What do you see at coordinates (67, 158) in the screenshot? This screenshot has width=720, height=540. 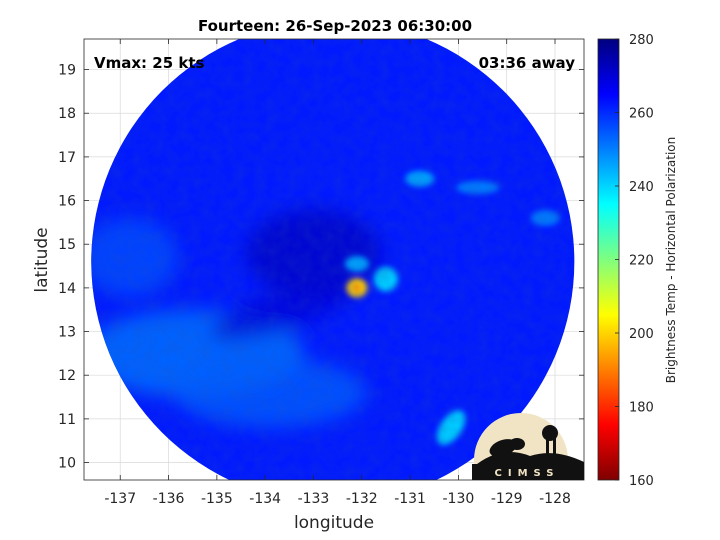 I see `y-tick-label: 17` at bounding box center [67, 158].